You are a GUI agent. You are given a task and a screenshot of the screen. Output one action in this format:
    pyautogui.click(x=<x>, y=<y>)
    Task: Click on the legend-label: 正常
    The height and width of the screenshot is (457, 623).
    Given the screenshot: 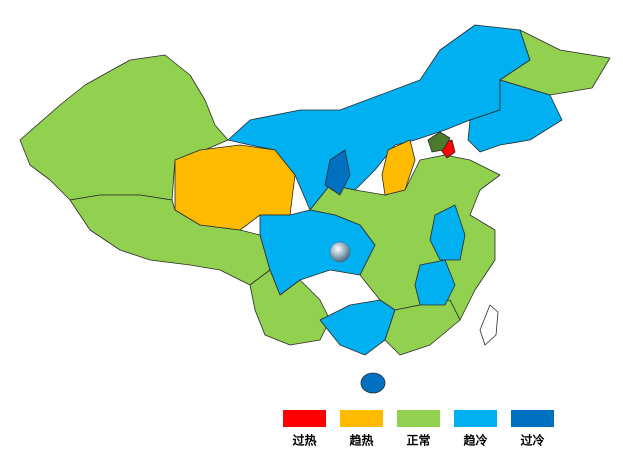 What is the action you would take?
    pyautogui.click(x=418, y=440)
    